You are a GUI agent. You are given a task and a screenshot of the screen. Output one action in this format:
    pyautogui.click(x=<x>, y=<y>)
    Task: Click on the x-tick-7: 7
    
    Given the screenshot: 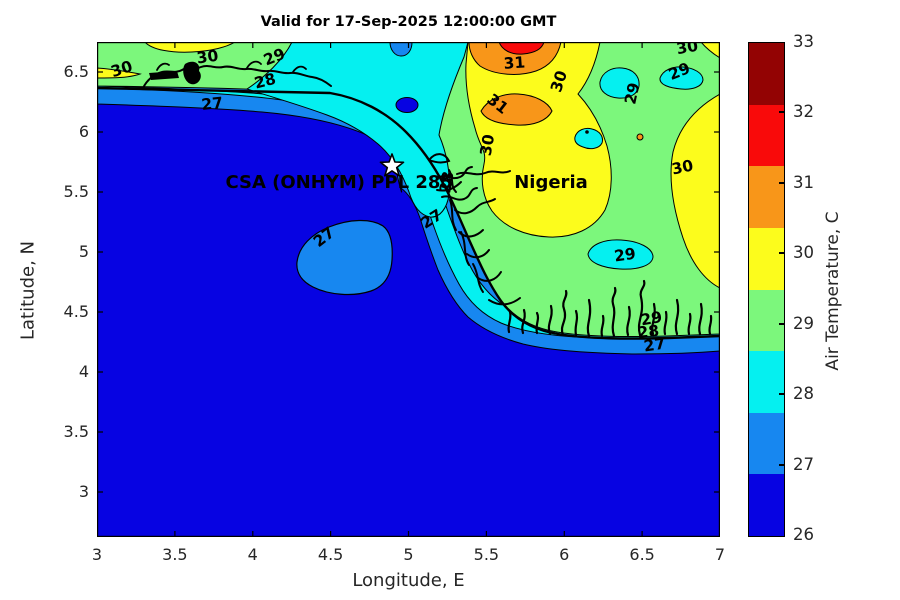 What is the action you would take?
    pyautogui.click(x=720, y=554)
    